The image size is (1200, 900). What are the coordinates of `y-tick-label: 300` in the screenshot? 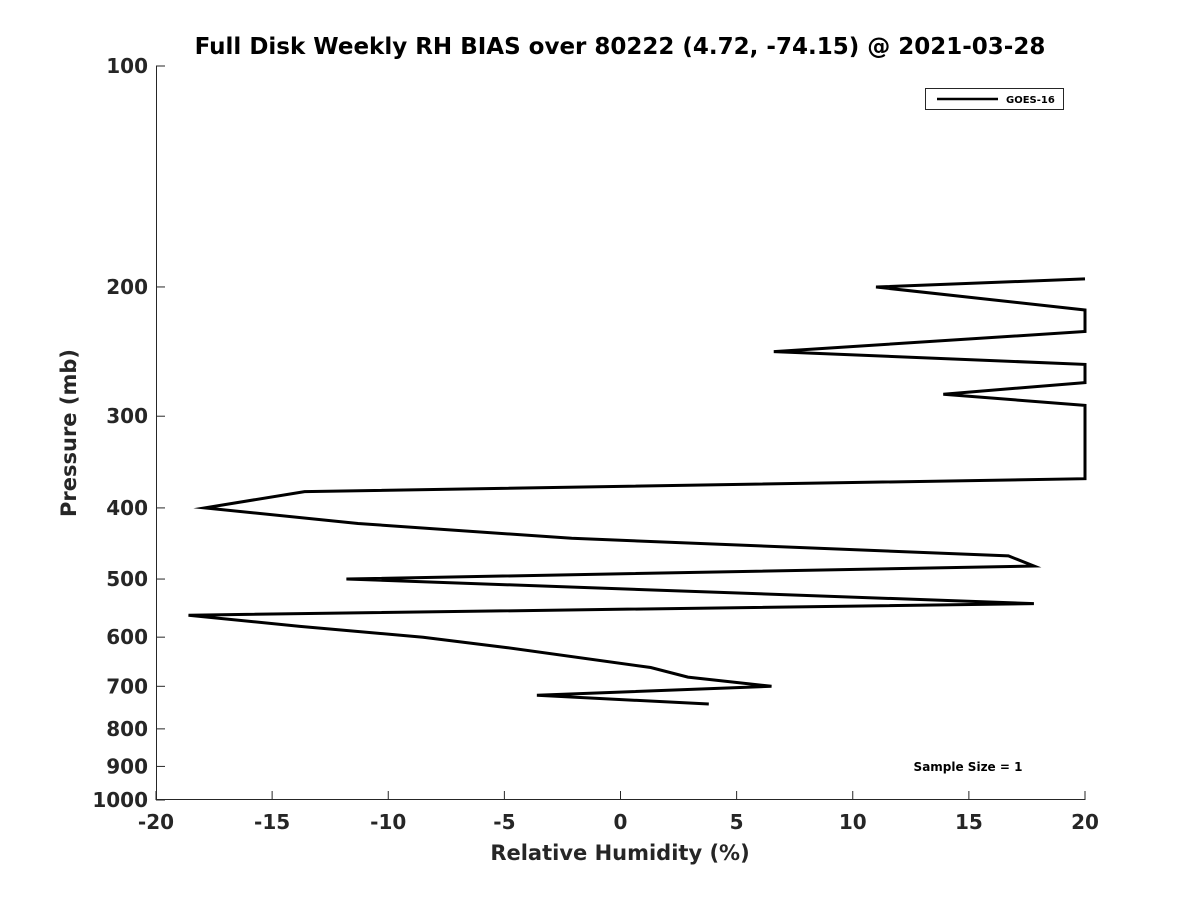 It's located at (127, 416).